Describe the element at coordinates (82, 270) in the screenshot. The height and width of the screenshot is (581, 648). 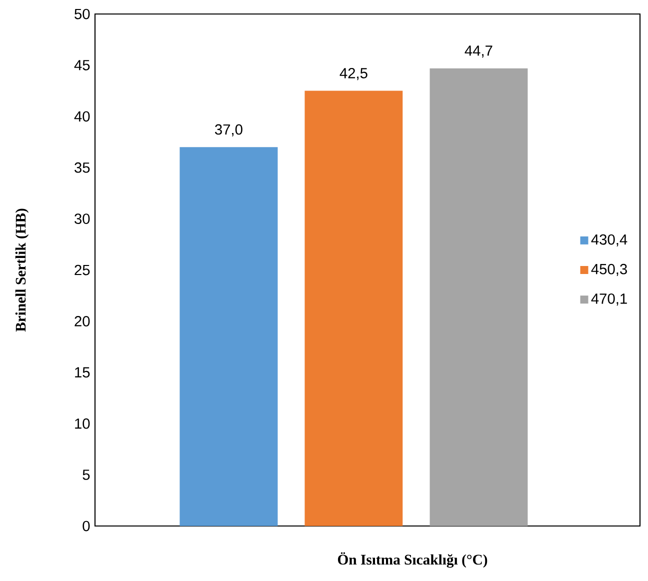
I see `y-tick-label: 25` at that location.